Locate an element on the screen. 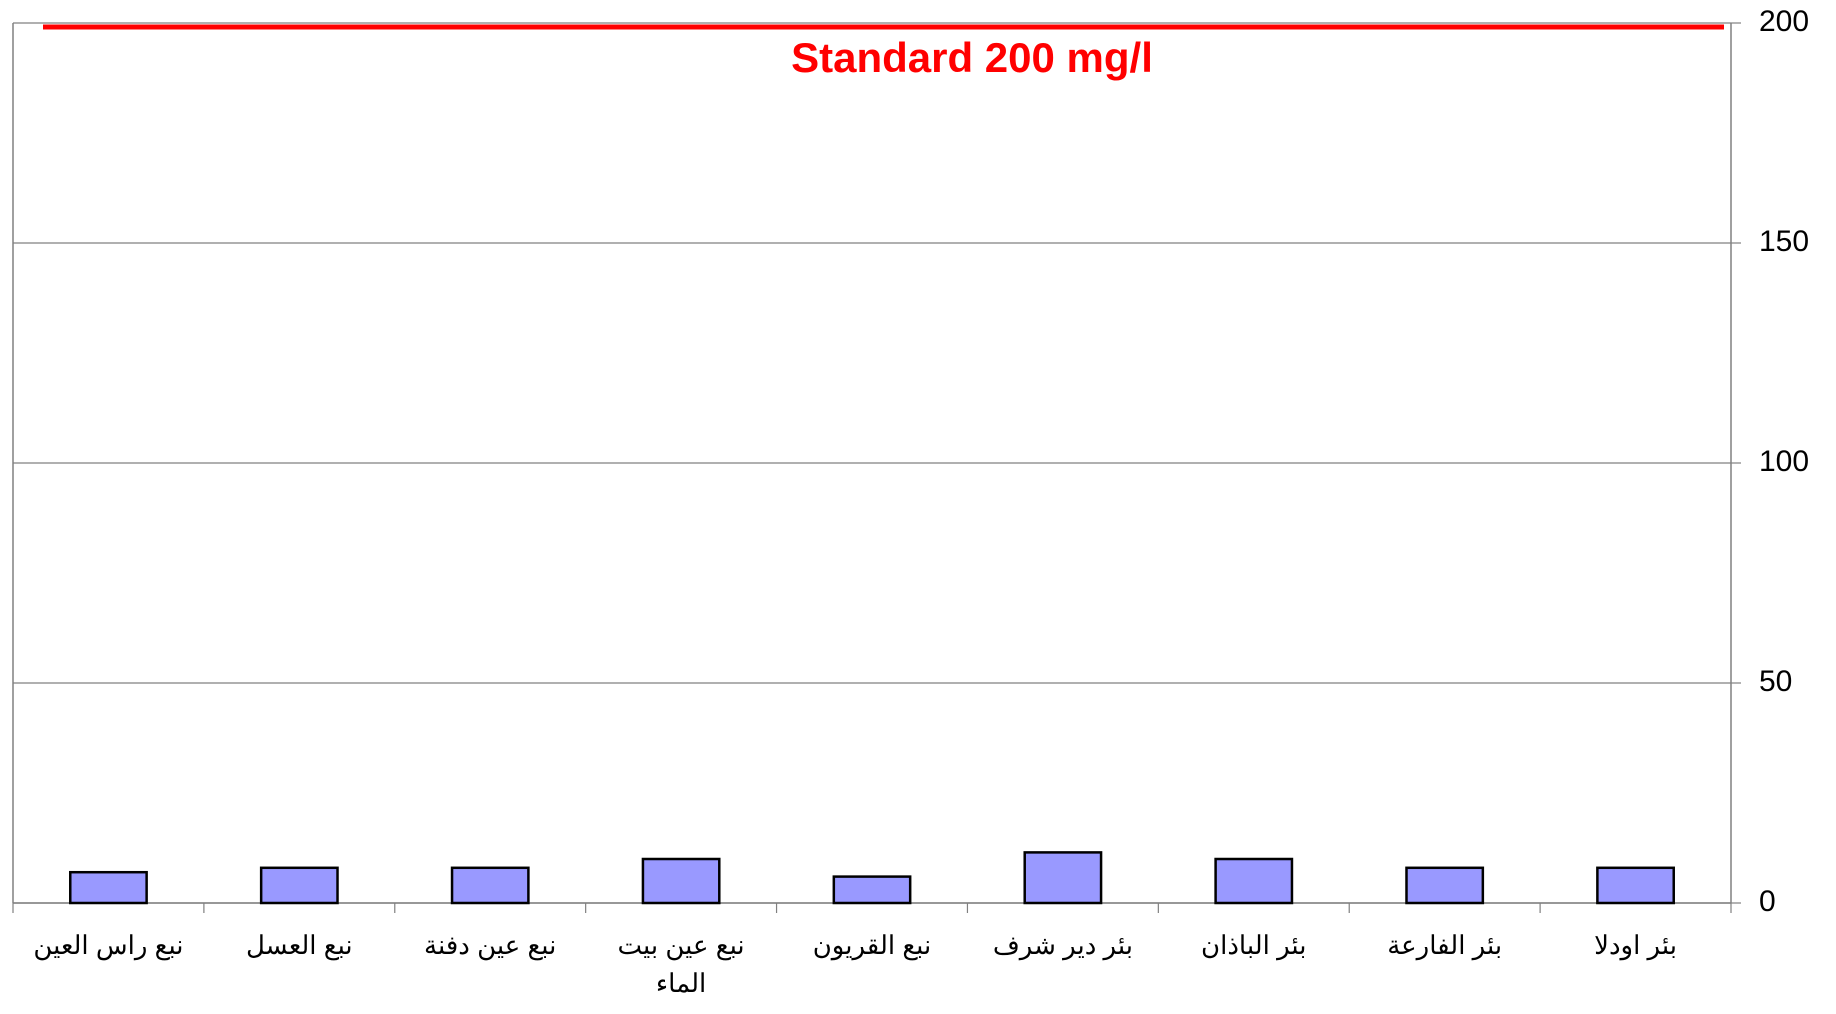  x-tick-label: نبع عين دفنة is located at coordinates (490, 945).